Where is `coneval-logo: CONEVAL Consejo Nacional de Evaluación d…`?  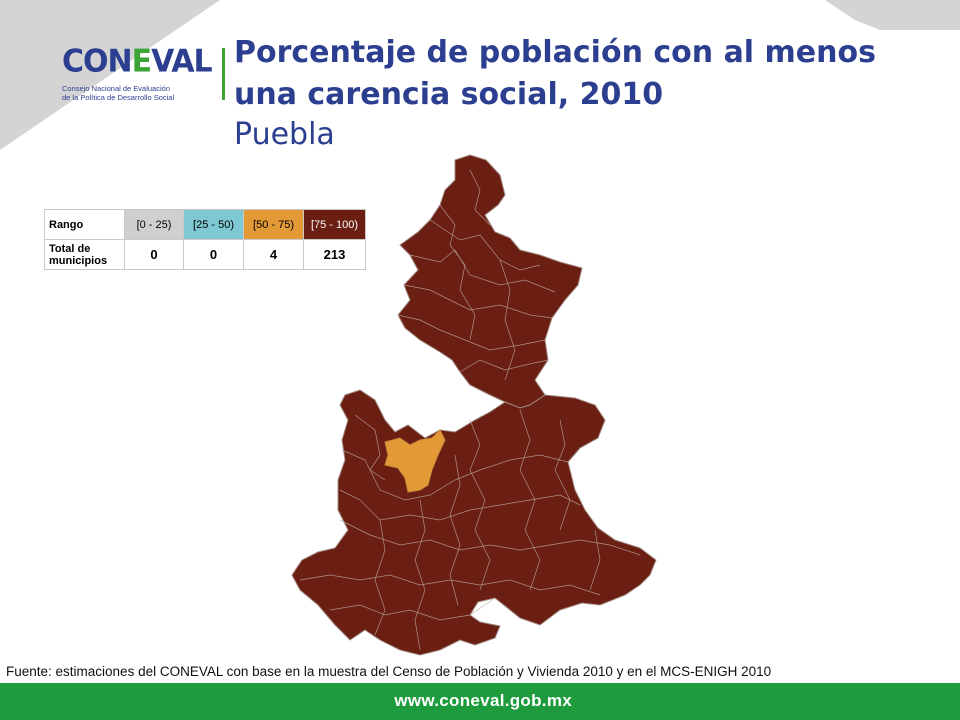
coneval-logo: CONEVAL Consejo Nacional de Evaluación d… is located at coordinates (130, 75).